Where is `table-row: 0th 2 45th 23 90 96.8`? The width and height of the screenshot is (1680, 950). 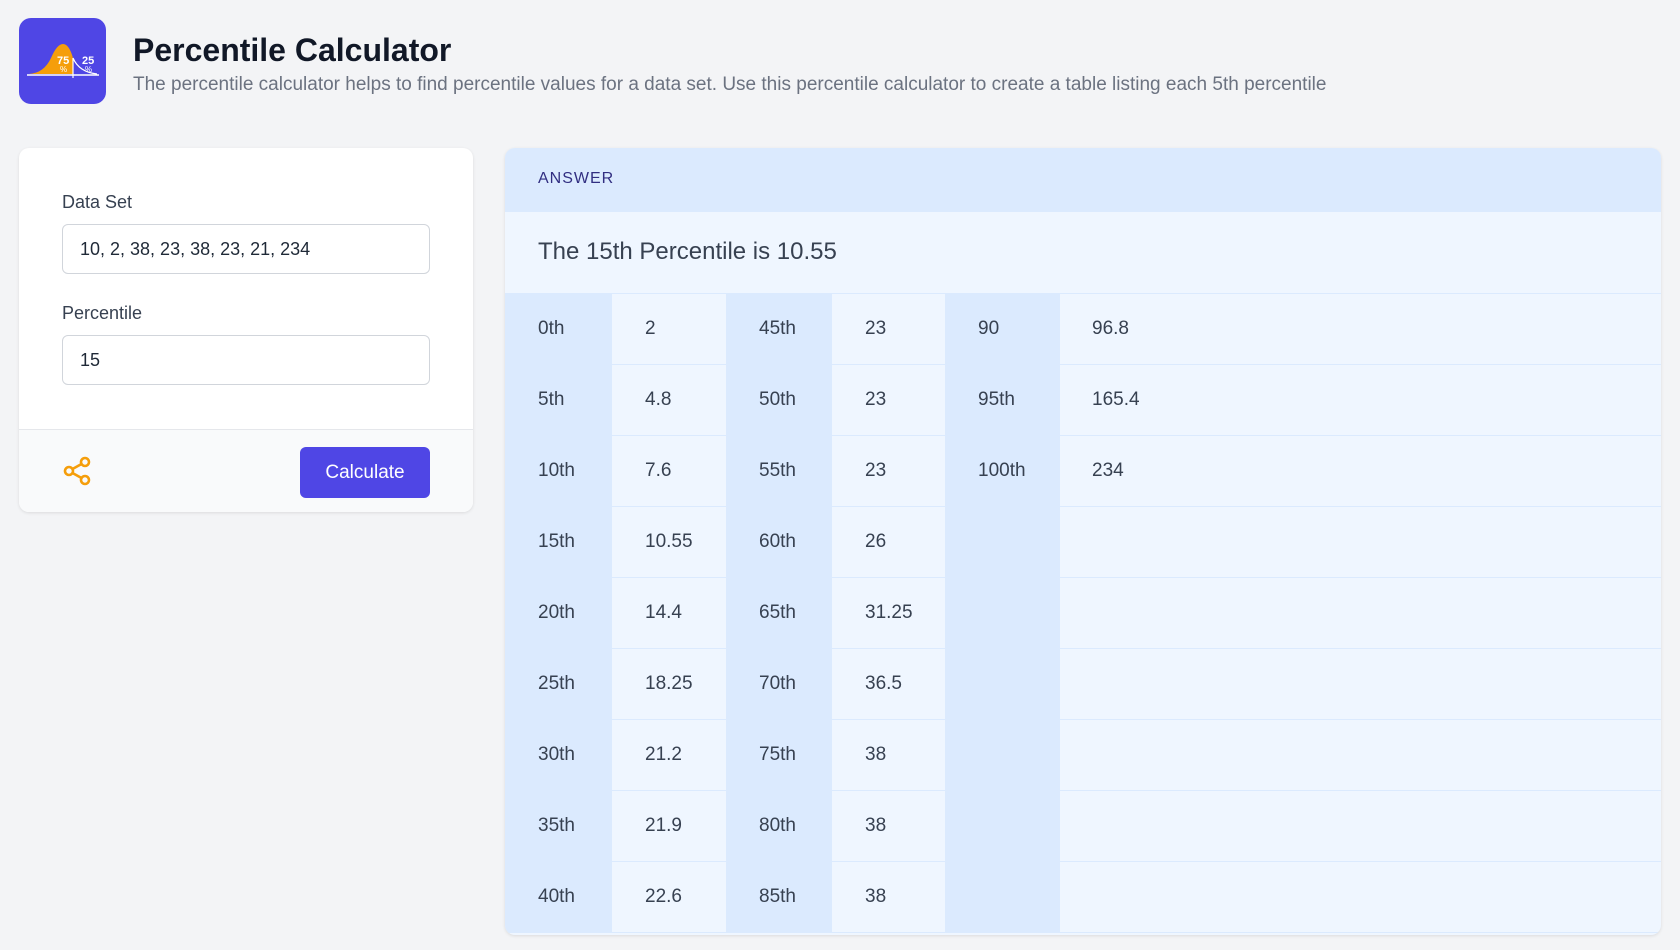 table-row: 0th 2 45th 23 90 96.8 is located at coordinates (1083, 329).